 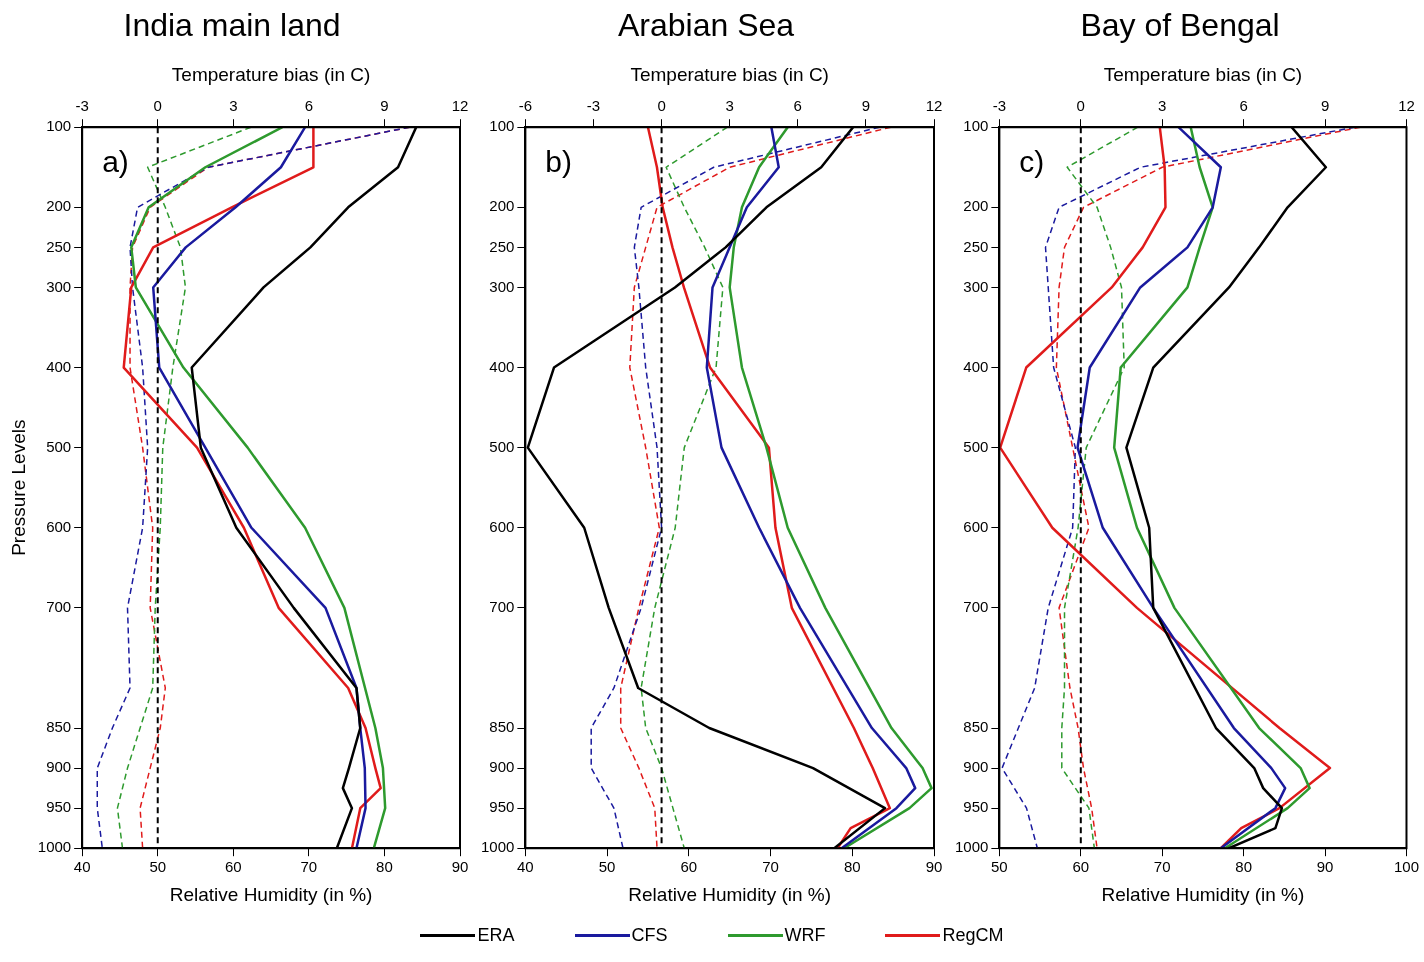 I want to click on legend-label: ERA, so click(x=496, y=935).